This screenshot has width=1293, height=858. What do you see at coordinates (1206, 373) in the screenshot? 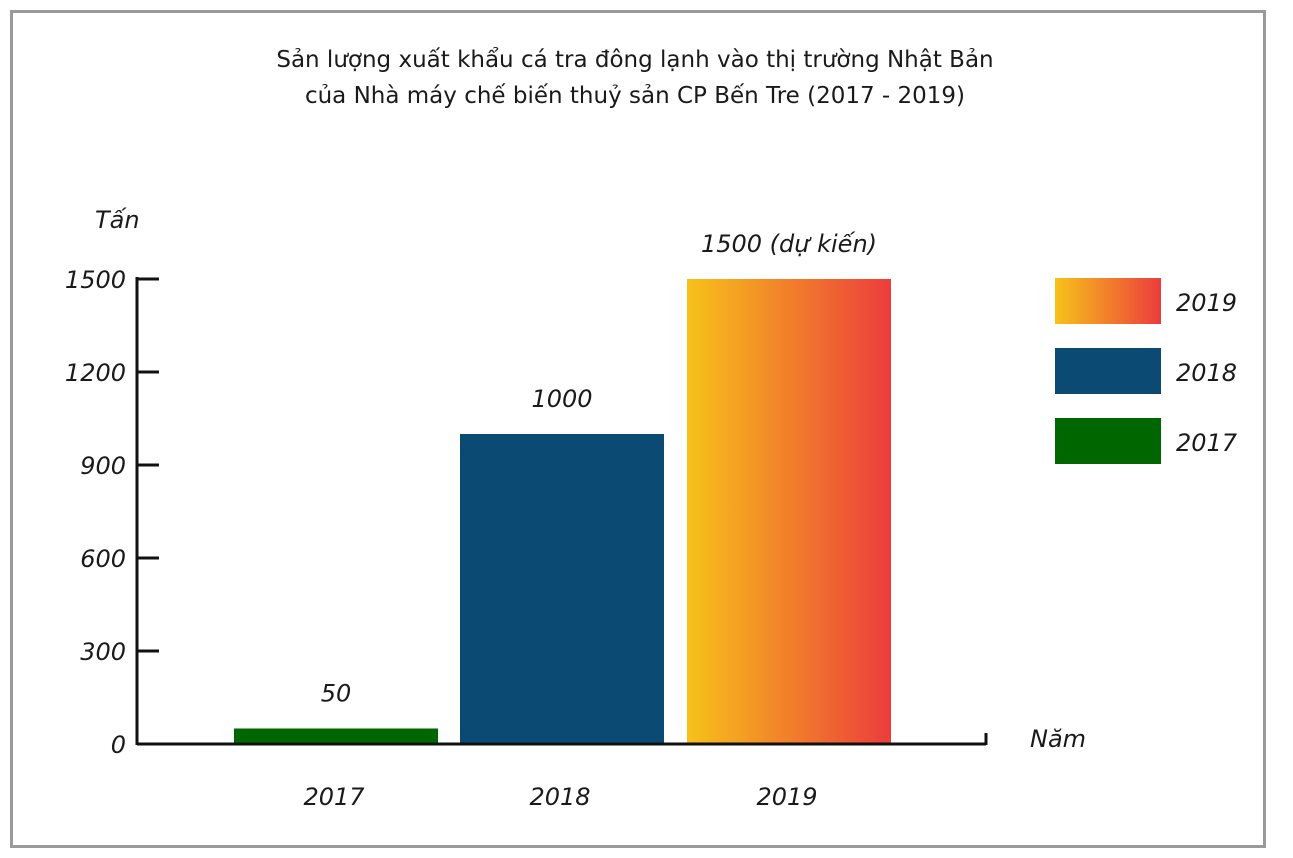
I see `legend-label-2018: 2018` at bounding box center [1206, 373].